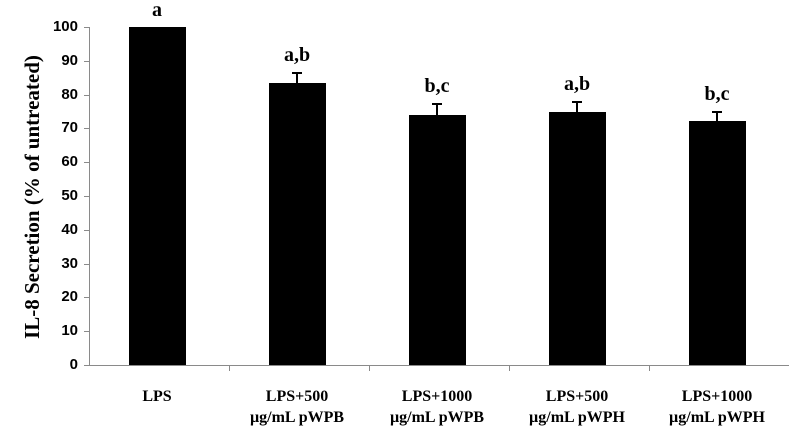  I want to click on y-axis-line, so click(89, 196).